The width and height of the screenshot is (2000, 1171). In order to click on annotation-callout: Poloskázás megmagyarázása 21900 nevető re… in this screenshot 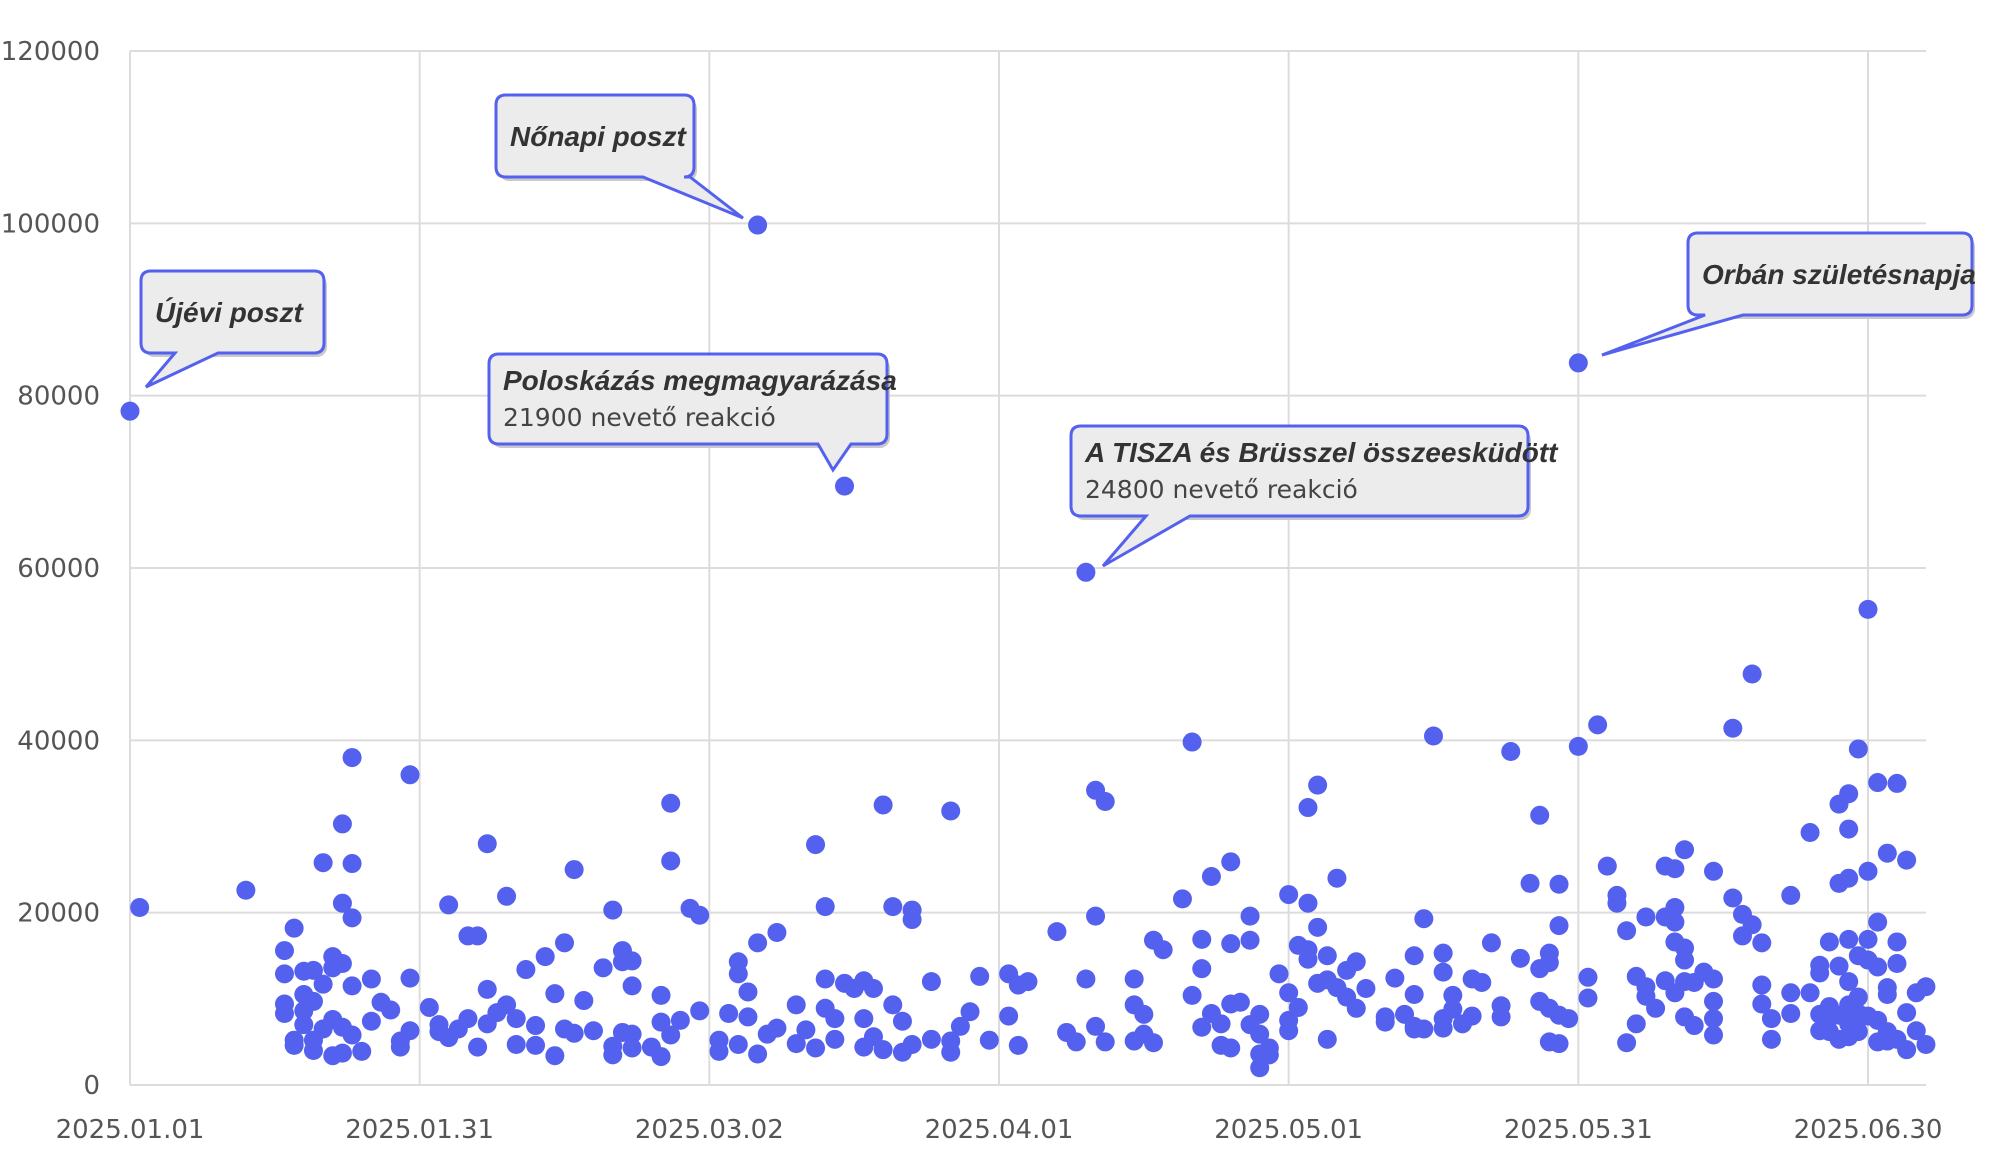, I will do `click(692, 412)`.